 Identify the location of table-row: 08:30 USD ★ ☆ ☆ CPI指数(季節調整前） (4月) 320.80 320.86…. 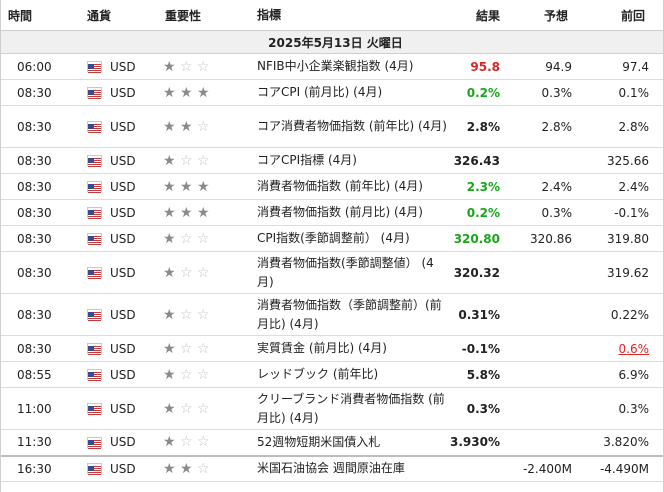
(332, 238).